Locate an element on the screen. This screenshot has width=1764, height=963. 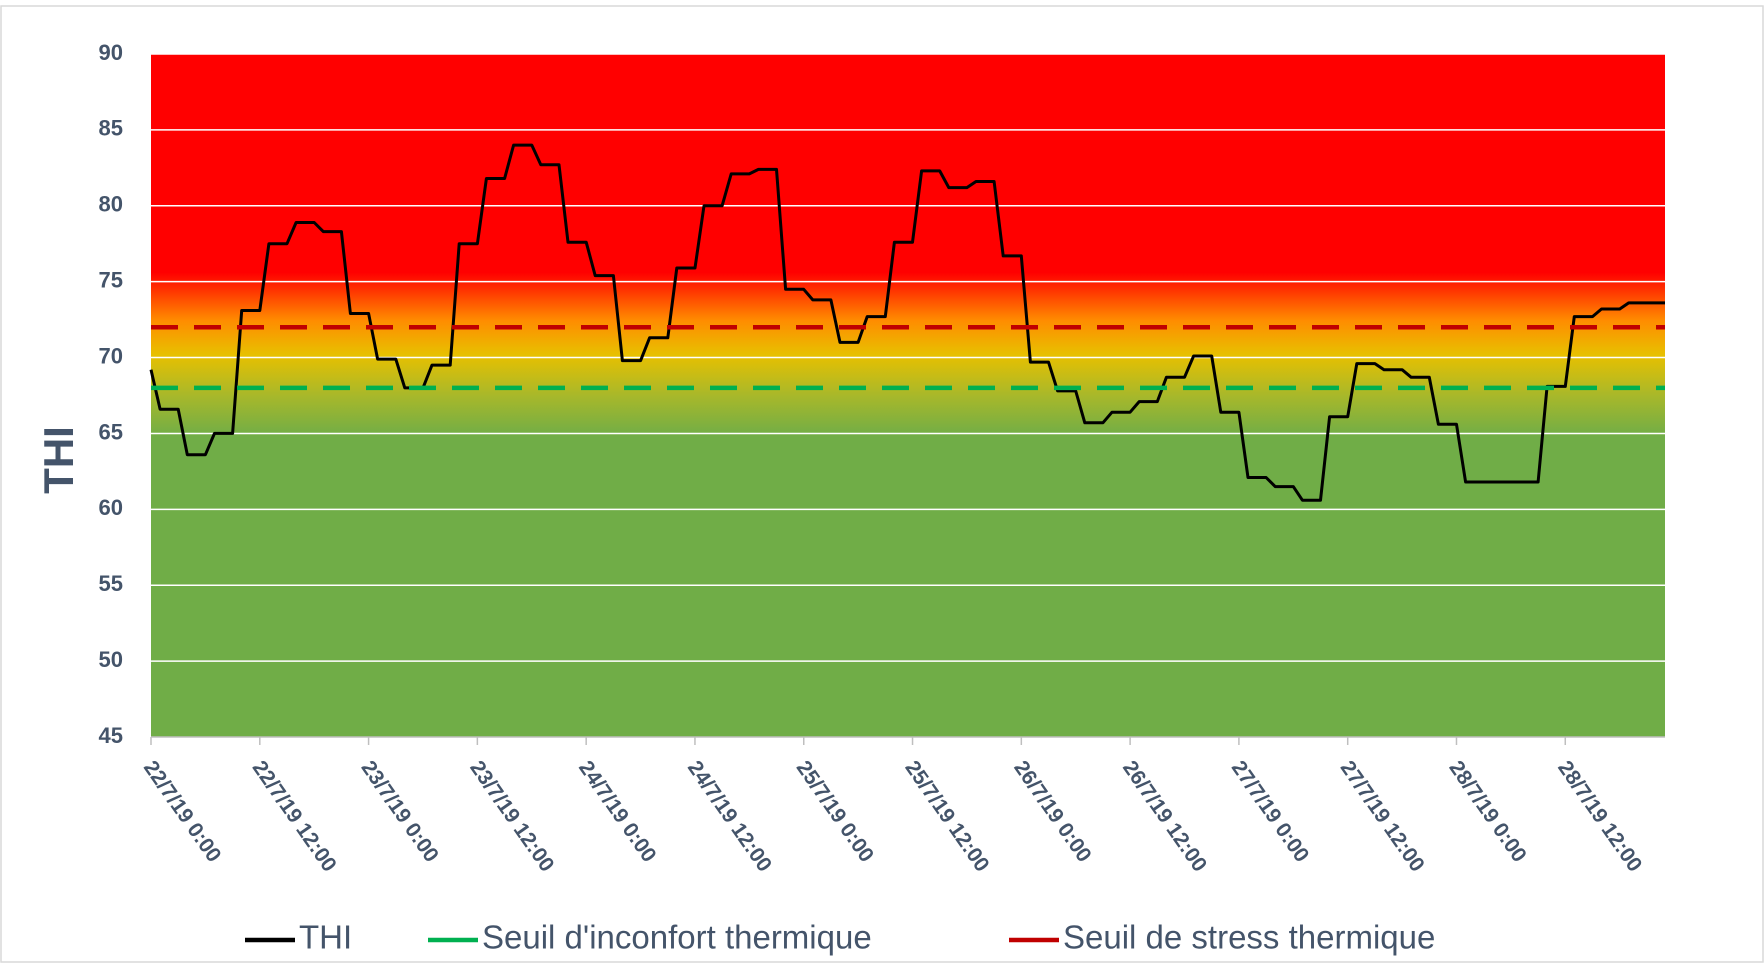
y-tick-label: 55 is located at coordinates (111, 583).